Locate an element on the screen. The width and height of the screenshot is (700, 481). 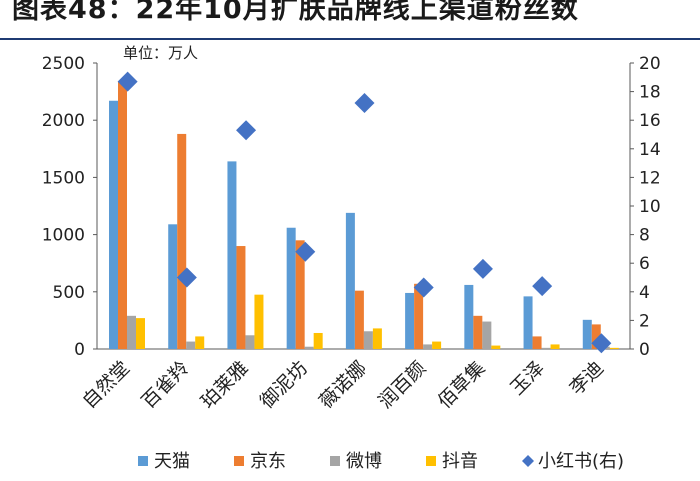
bar-抖音-薇诺娜 is located at coordinates (377, 338).